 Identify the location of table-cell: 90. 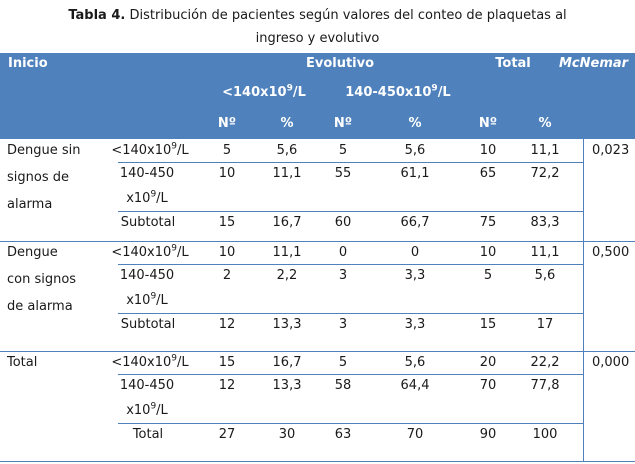
(488, 434).